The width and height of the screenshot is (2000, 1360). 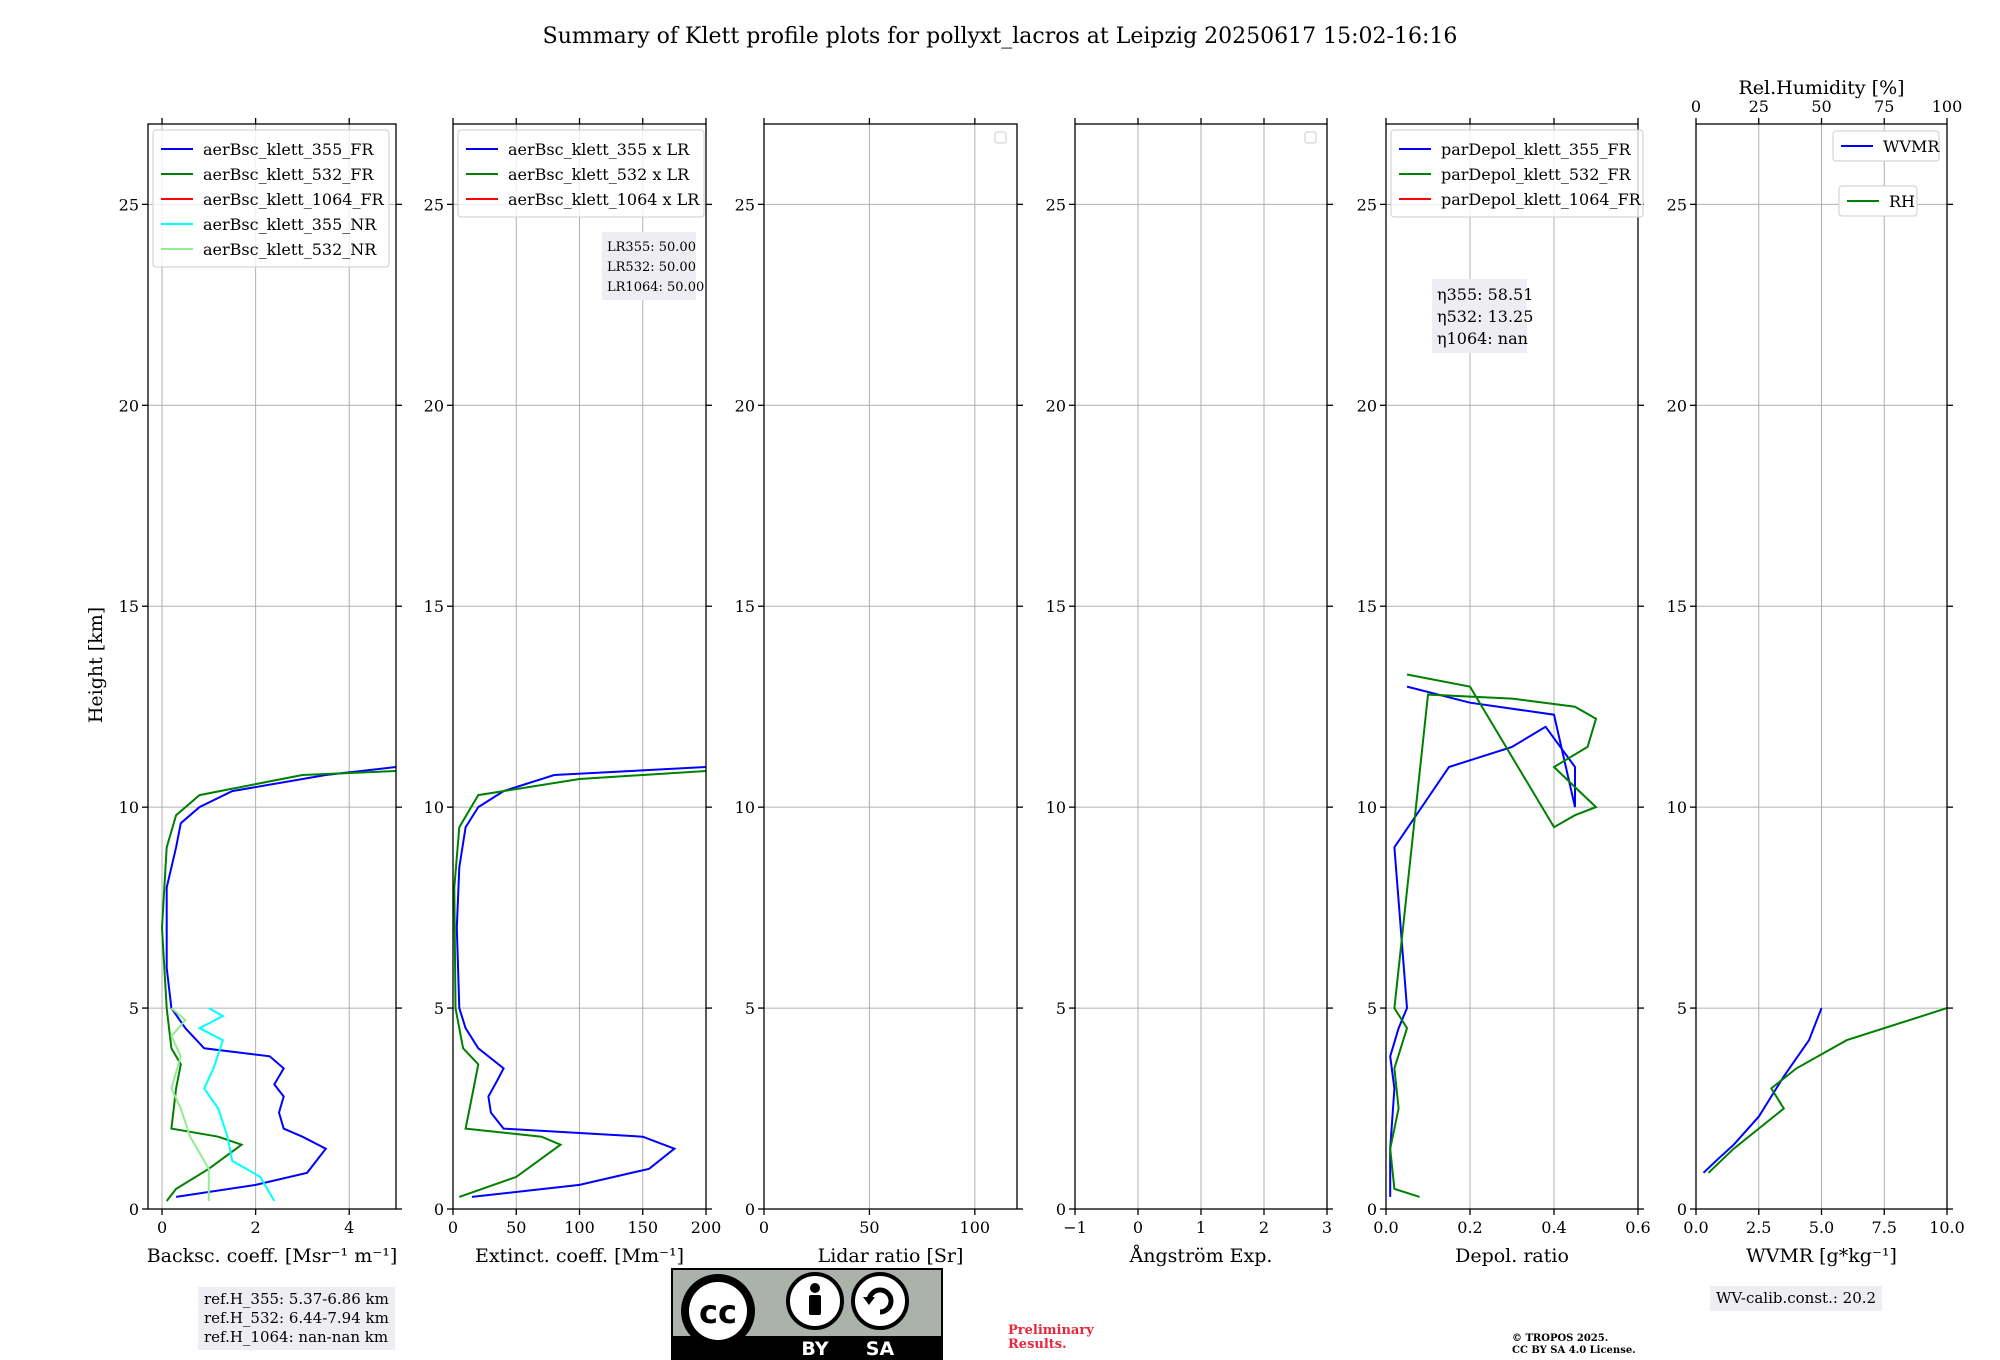 What do you see at coordinates (1512, 1256) in the screenshot?
I see `x-axis-label: Depol. ratio` at bounding box center [1512, 1256].